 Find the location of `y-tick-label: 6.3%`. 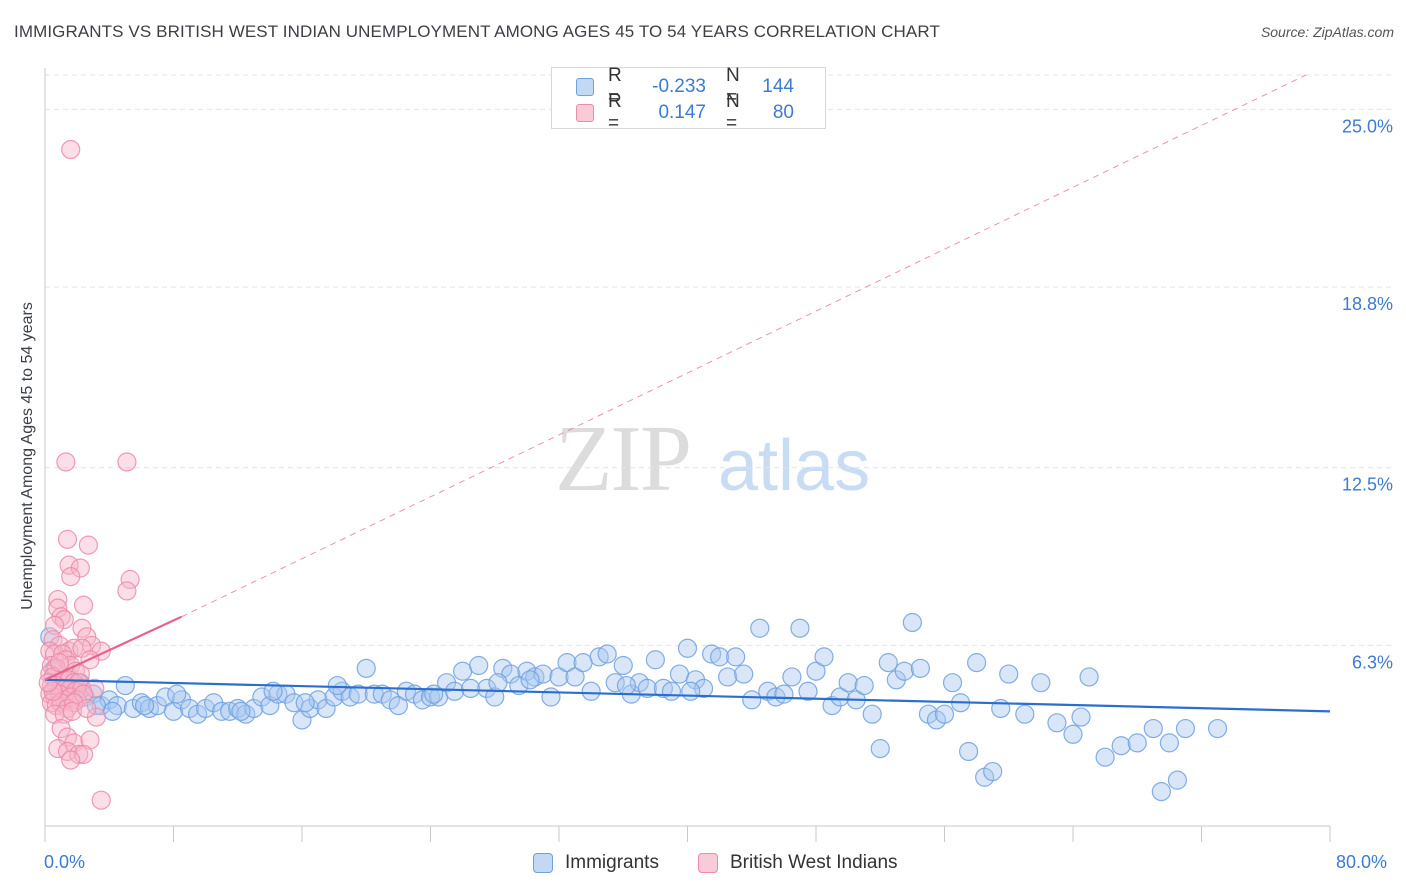

y-tick-label: 6.3% is located at coordinates (1372, 662).